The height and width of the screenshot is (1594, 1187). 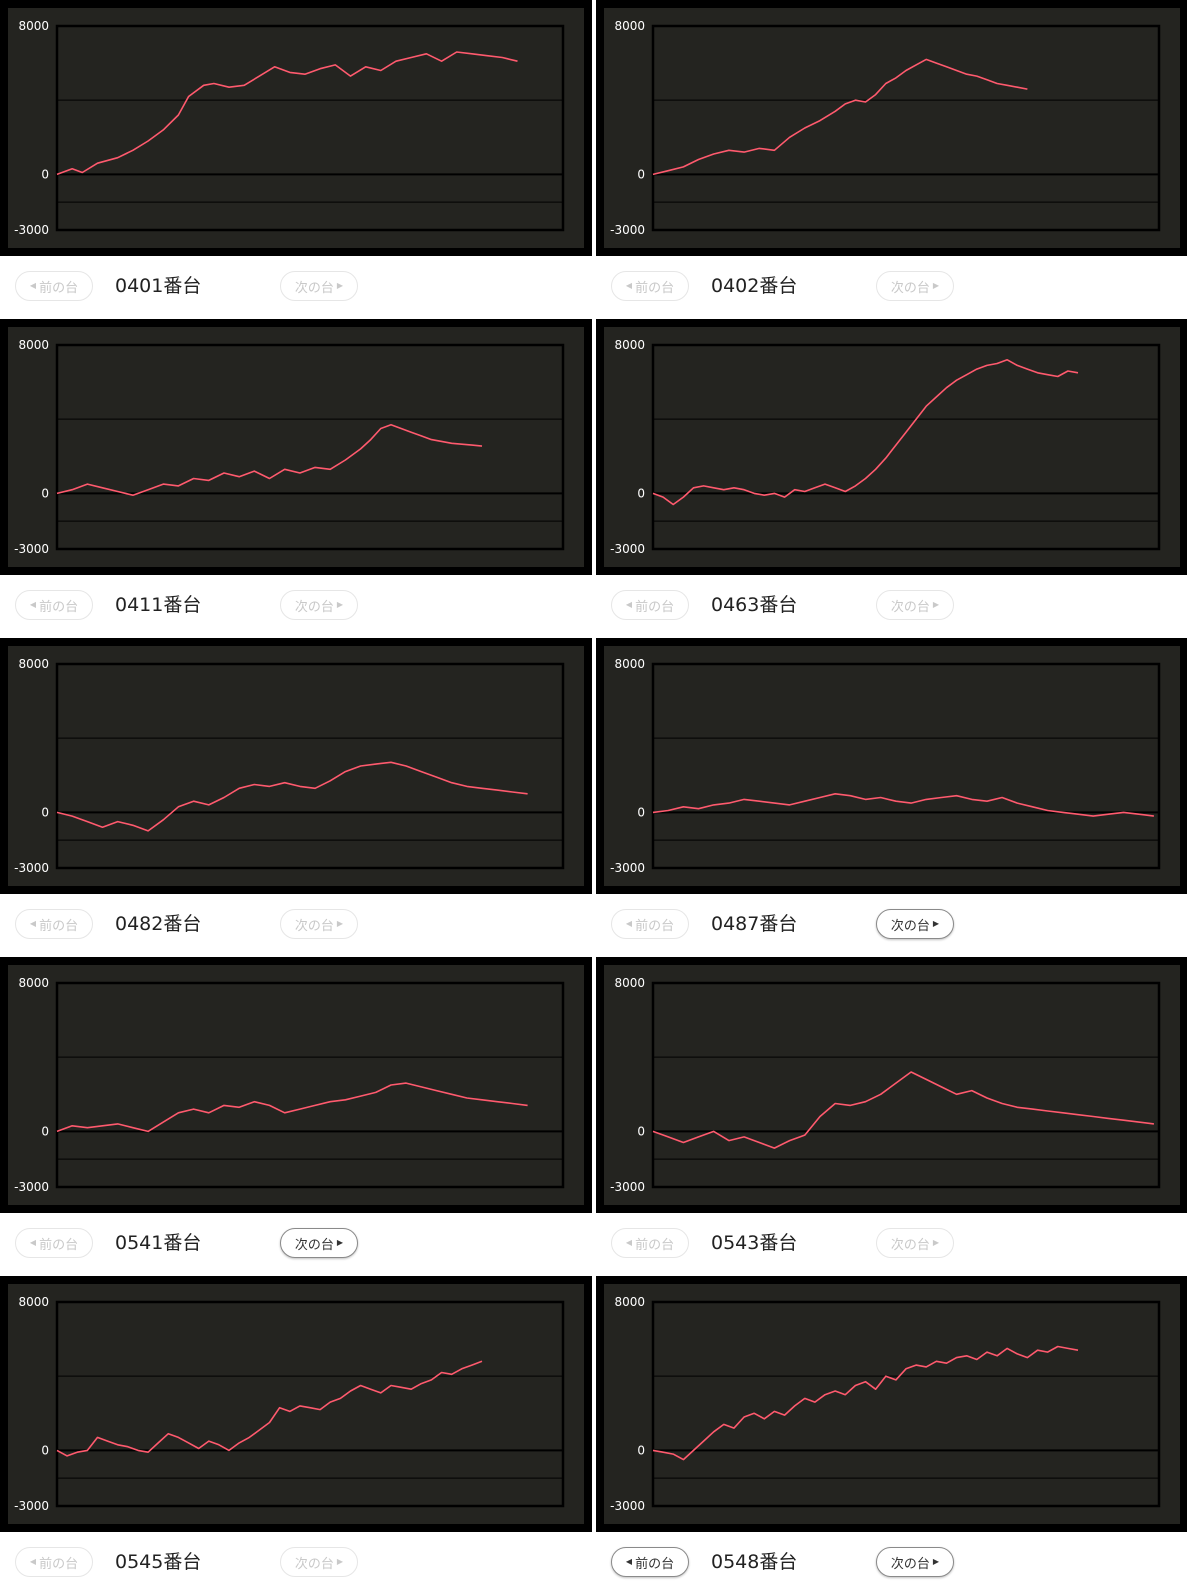 I want to click on machine-nav: ◀ 前の台 0463番台 次の台 ▶, so click(x=891, y=606).